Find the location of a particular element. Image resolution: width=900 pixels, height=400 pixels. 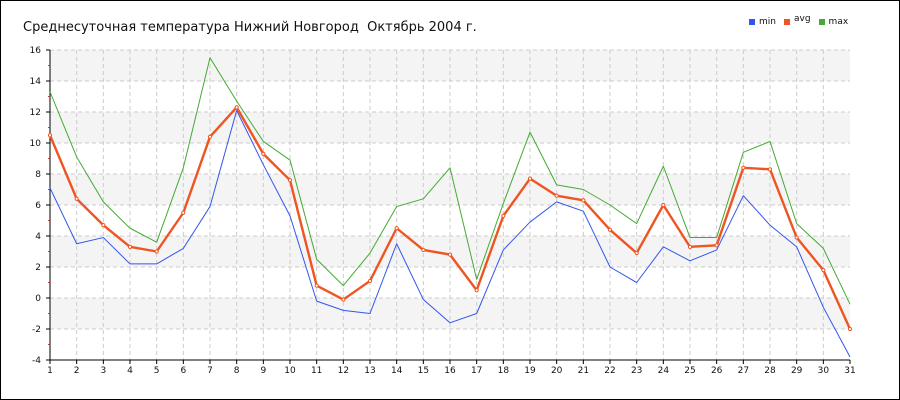

x-tick-label: 17 is located at coordinates (476, 371).